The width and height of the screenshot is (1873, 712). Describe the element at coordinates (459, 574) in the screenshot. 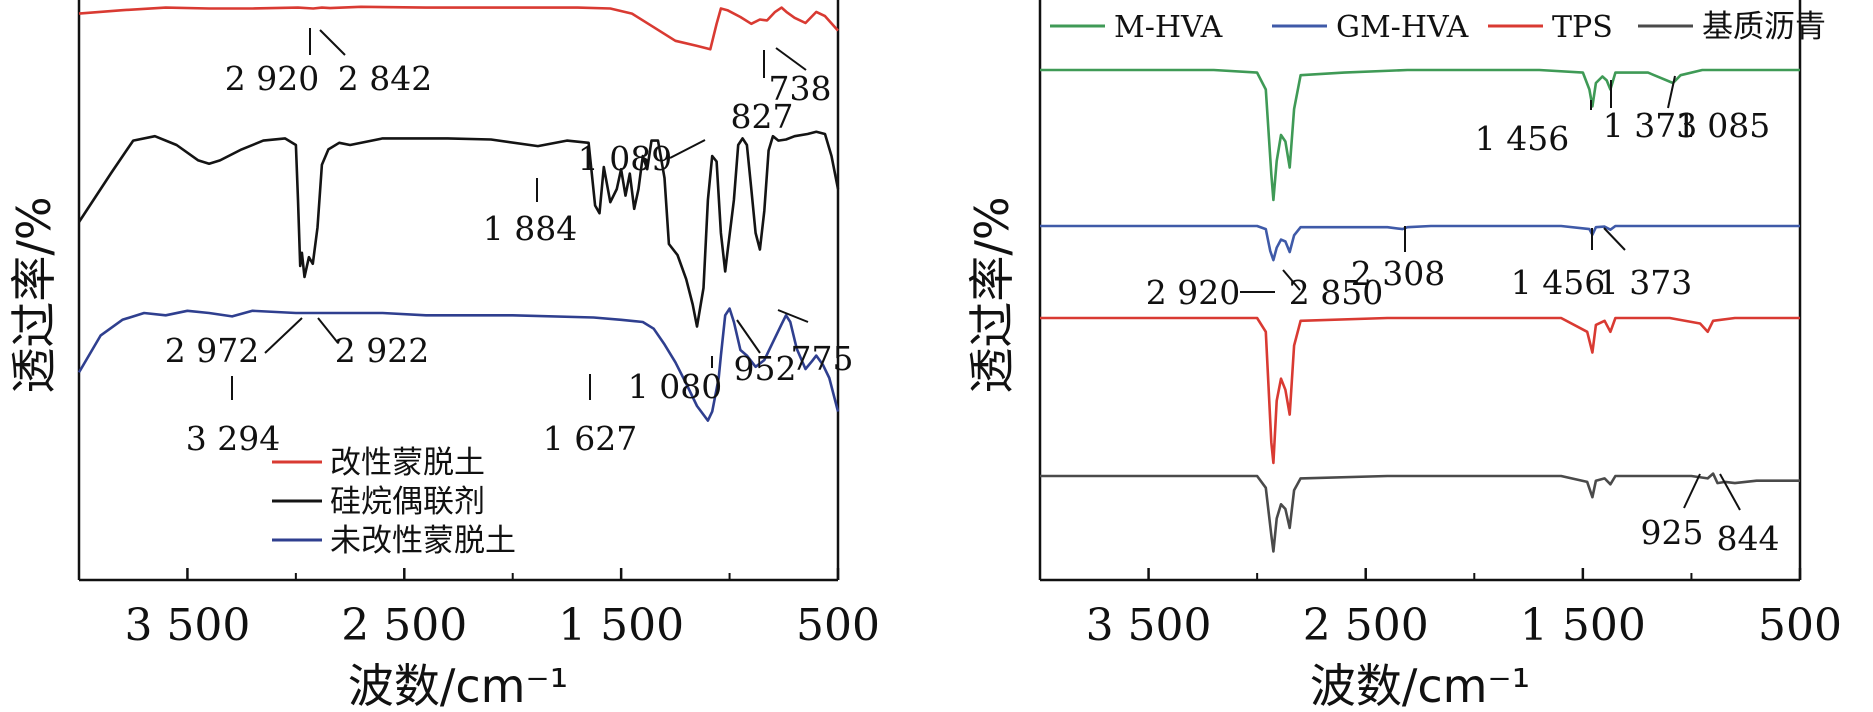

I see `left-x-ticks` at that location.